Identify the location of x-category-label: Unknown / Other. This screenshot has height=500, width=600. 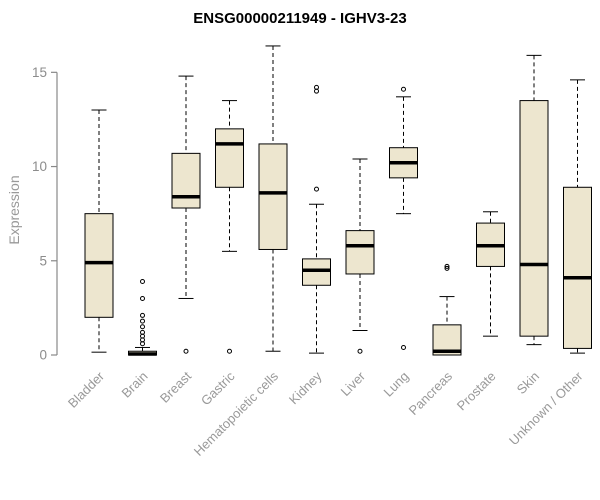
(546, 408).